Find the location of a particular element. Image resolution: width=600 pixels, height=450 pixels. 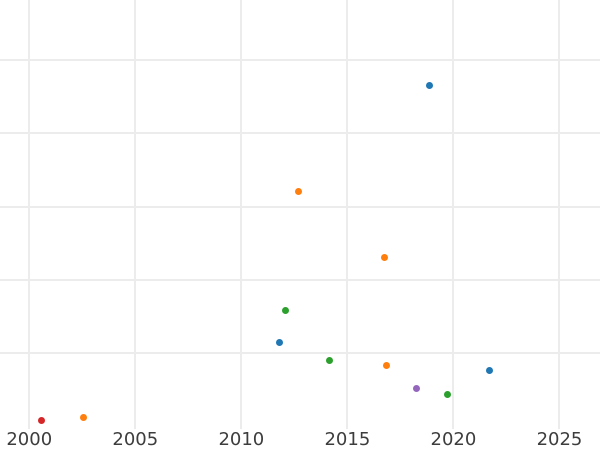

x-tick-label: 2000 is located at coordinates (29, 439).